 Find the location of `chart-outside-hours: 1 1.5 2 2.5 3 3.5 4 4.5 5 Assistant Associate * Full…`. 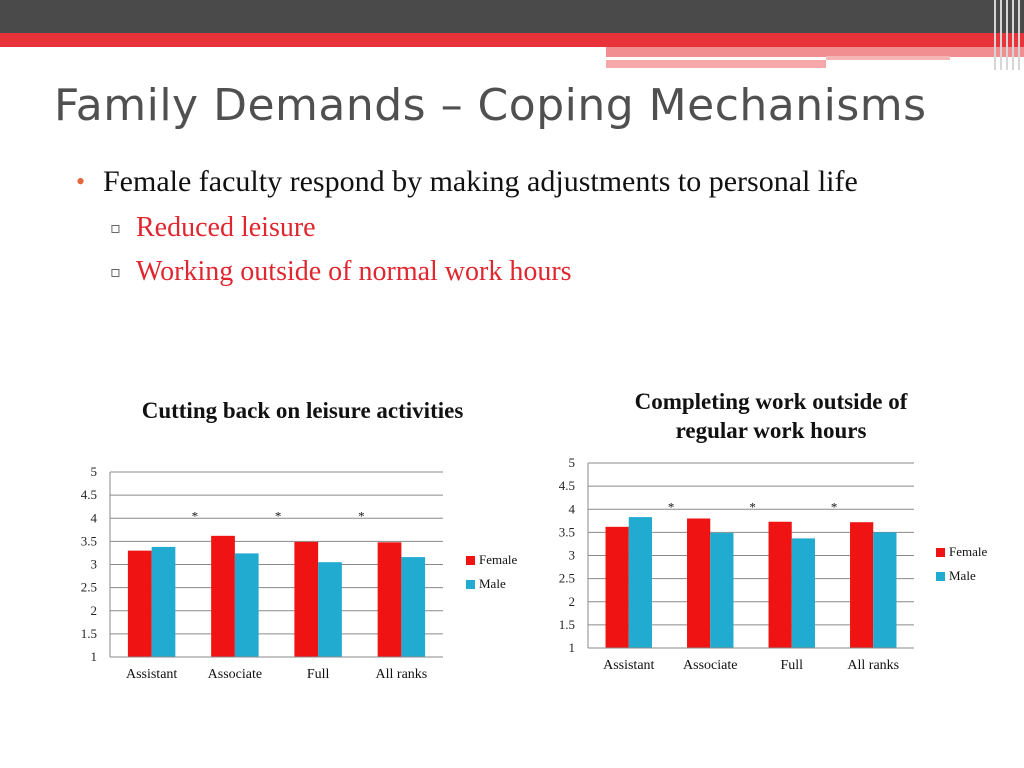

chart-outside-hours: 1 1.5 2 2.5 3 3.5 4 4.5 5 Assistant Associate * Full… is located at coordinates (736, 564).